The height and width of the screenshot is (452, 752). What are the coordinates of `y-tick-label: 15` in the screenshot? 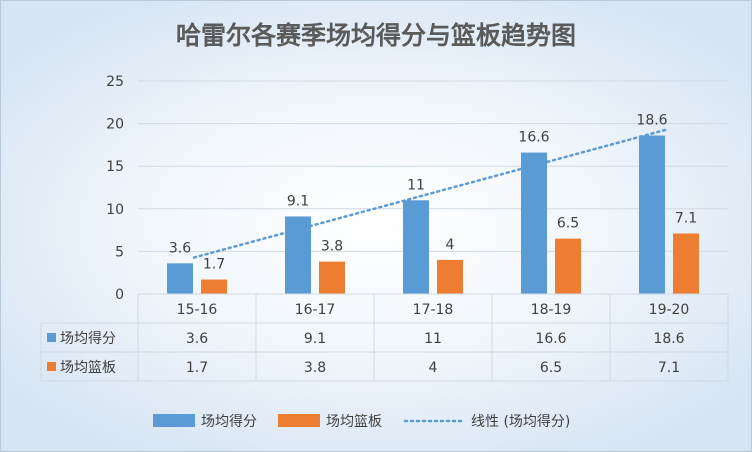 It's located at (115, 167).